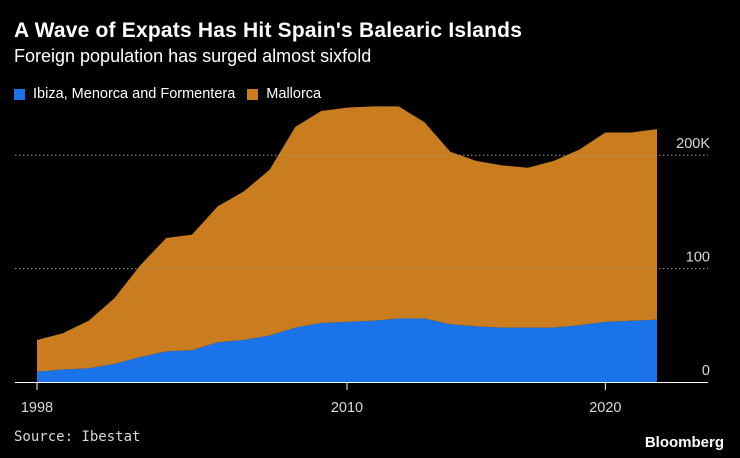 The width and height of the screenshot is (740, 458). I want to click on legend-item-ibiza: Ibiza, Menorca and Formentera, so click(124, 94).